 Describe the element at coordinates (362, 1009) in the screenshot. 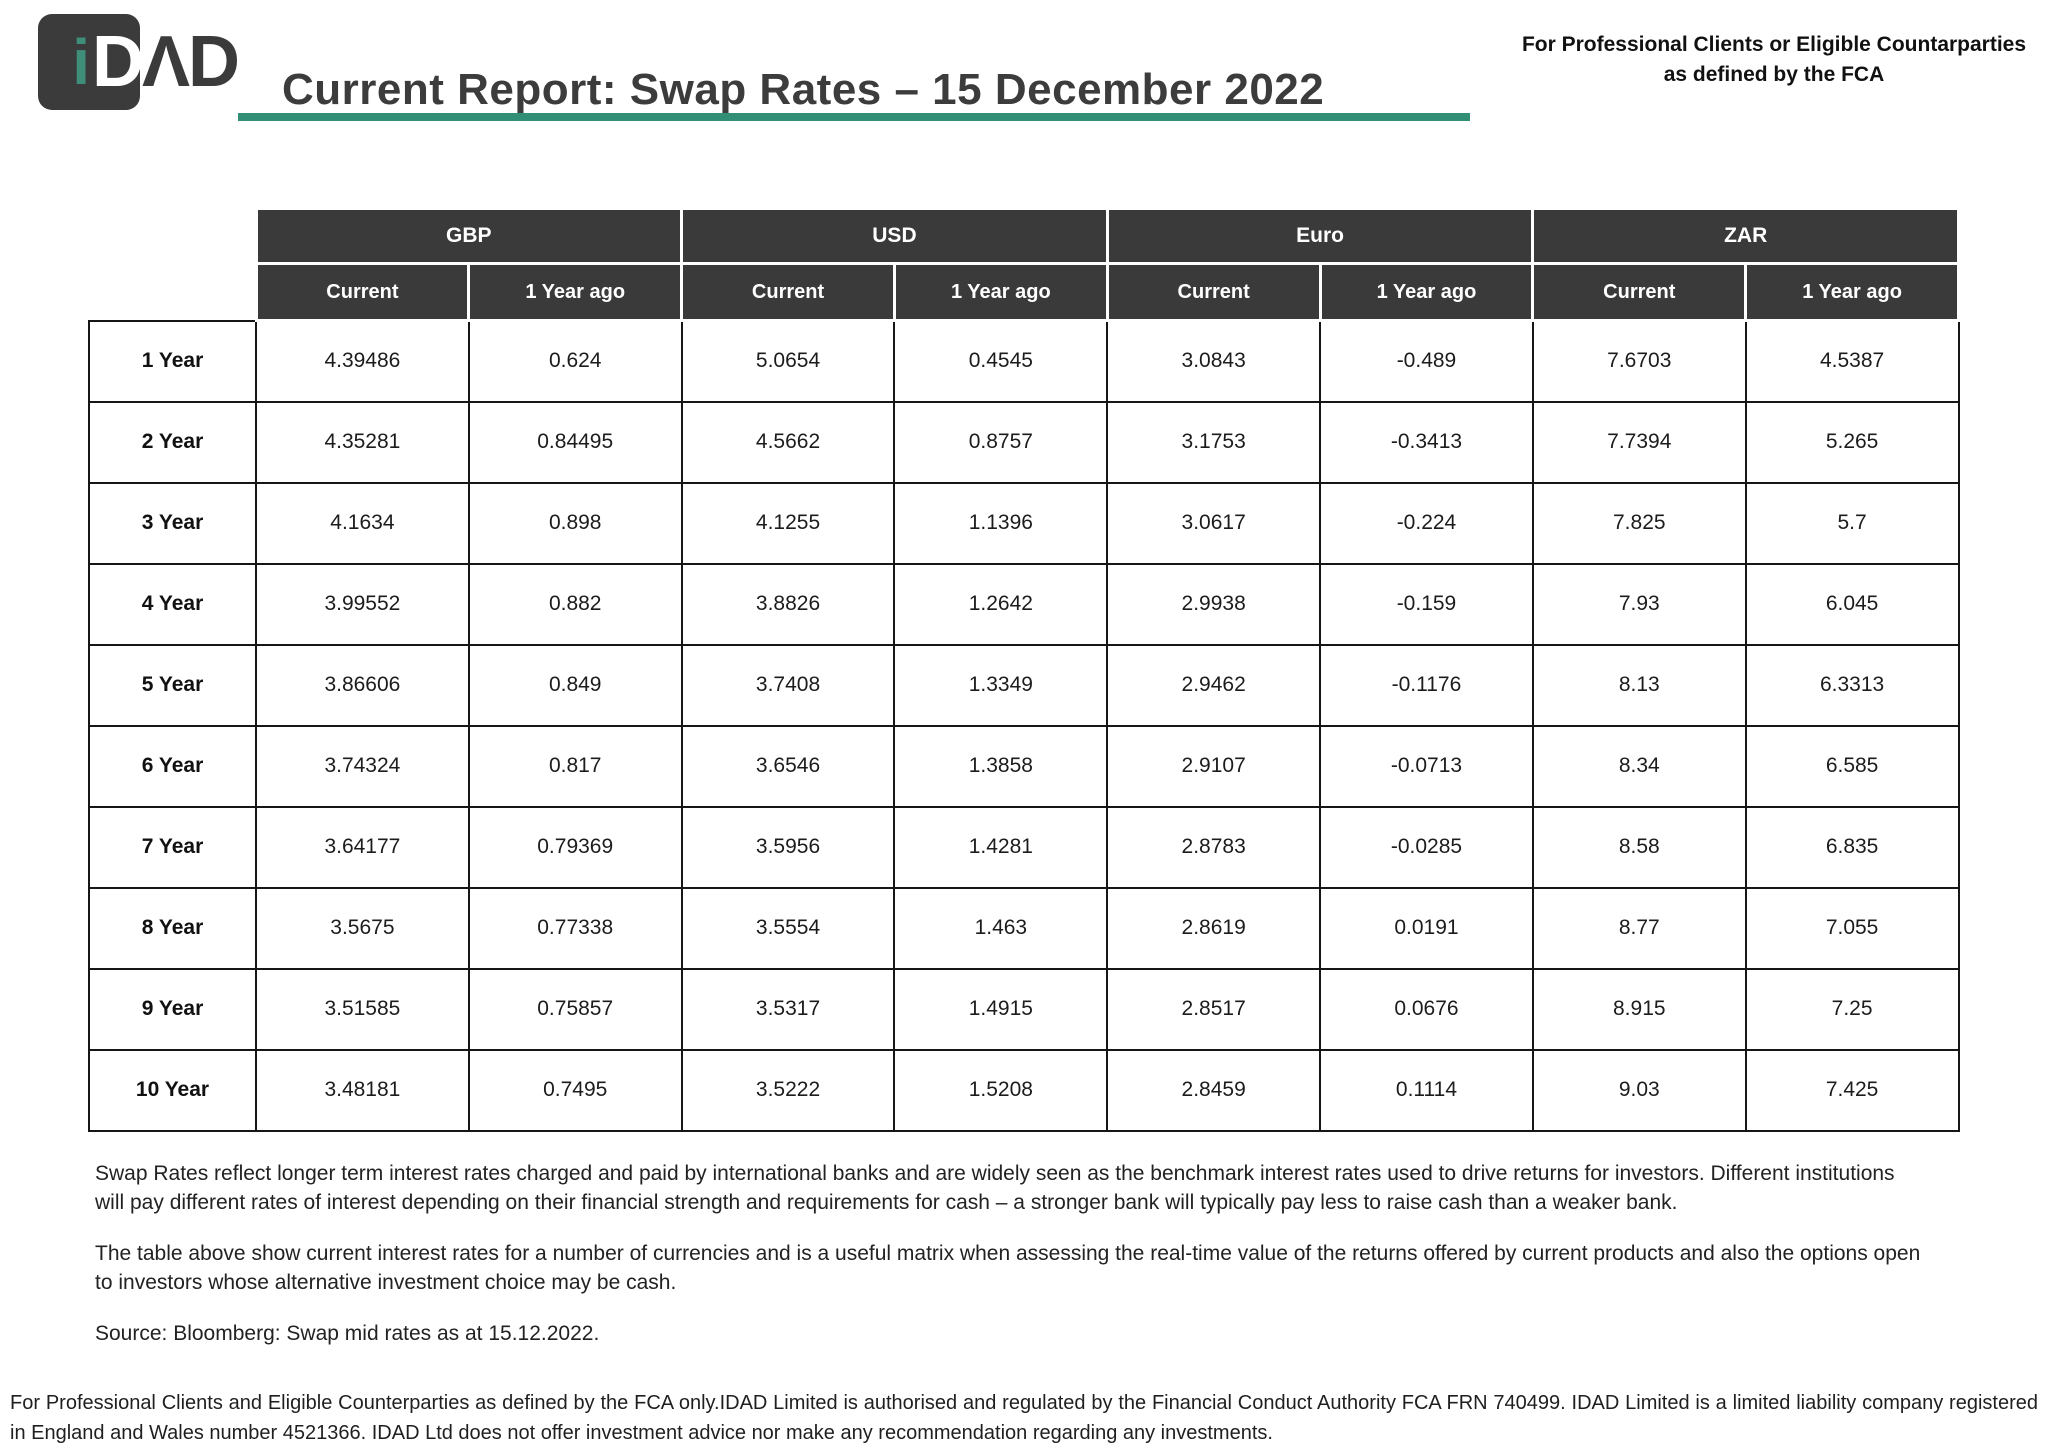

I see `rate-cell: 3.51585` at that location.